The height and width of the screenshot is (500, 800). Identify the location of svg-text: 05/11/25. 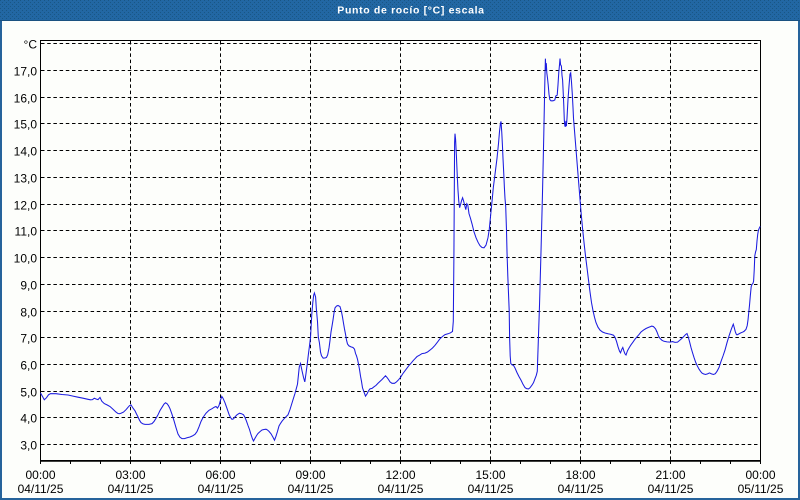
(761, 489).